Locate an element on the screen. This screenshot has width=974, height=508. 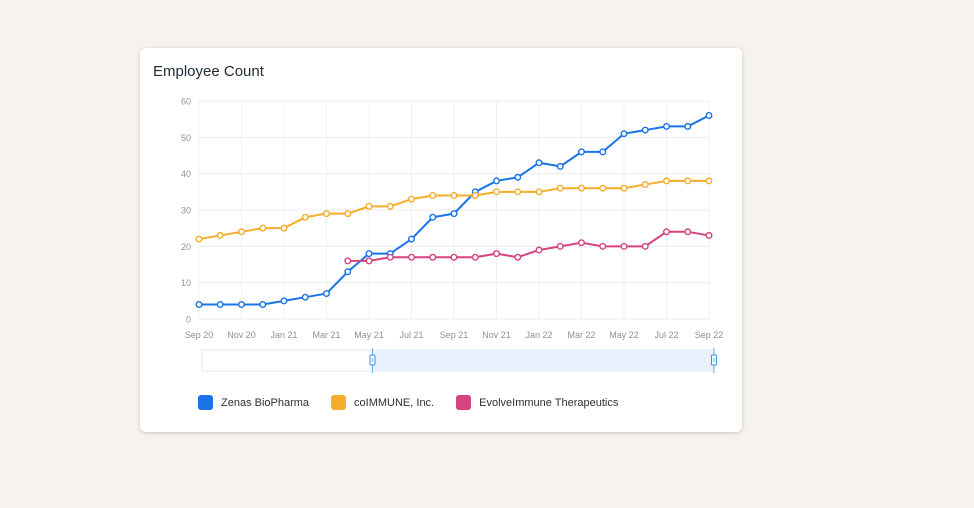
y-tick-label: 30 is located at coordinates (186, 211).